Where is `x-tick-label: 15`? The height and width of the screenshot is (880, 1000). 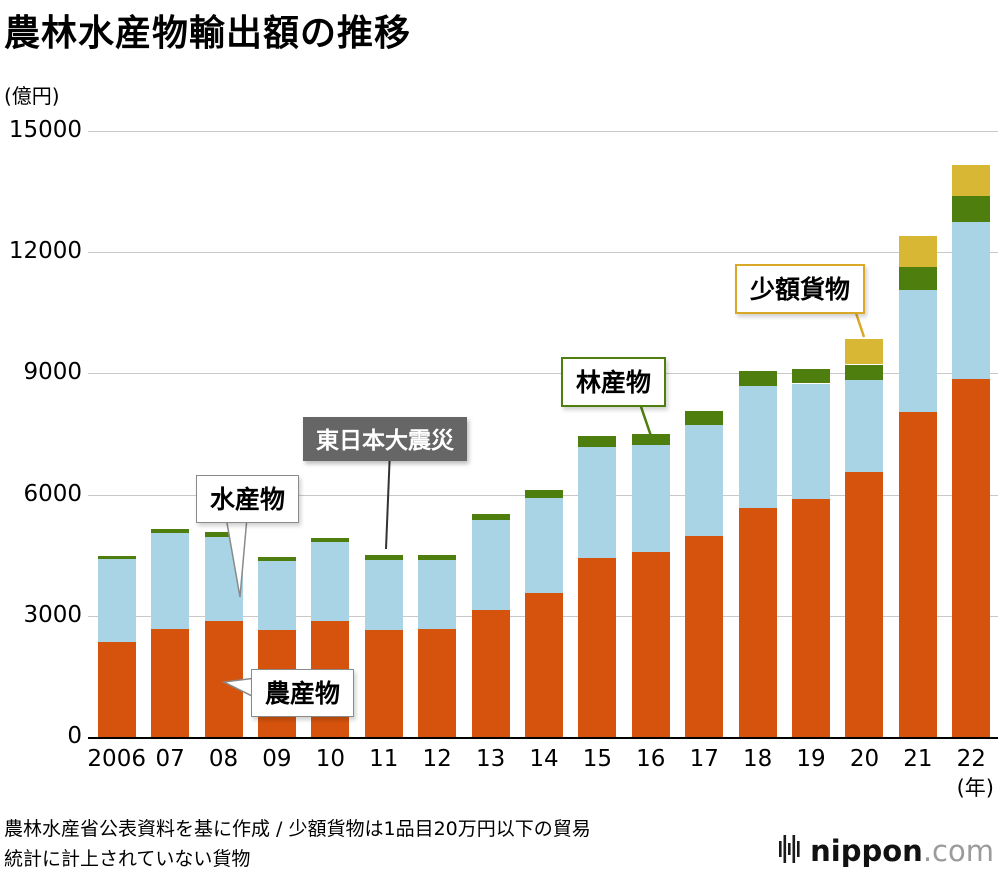
x-tick-label: 15 is located at coordinates (597, 759).